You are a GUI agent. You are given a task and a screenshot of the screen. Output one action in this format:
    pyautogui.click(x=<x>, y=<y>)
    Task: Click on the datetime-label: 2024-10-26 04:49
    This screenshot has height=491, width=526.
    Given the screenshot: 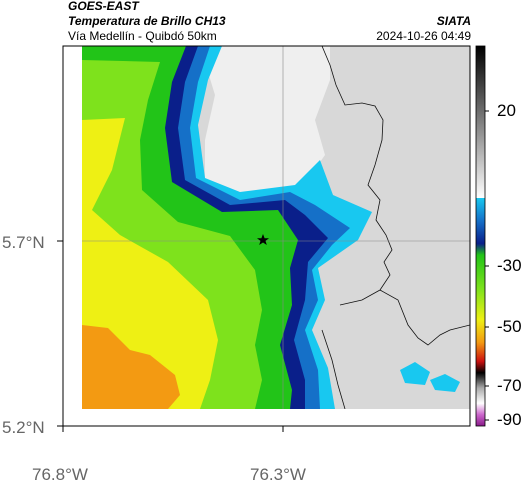 What is the action you would take?
    pyautogui.click(x=423, y=36)
    